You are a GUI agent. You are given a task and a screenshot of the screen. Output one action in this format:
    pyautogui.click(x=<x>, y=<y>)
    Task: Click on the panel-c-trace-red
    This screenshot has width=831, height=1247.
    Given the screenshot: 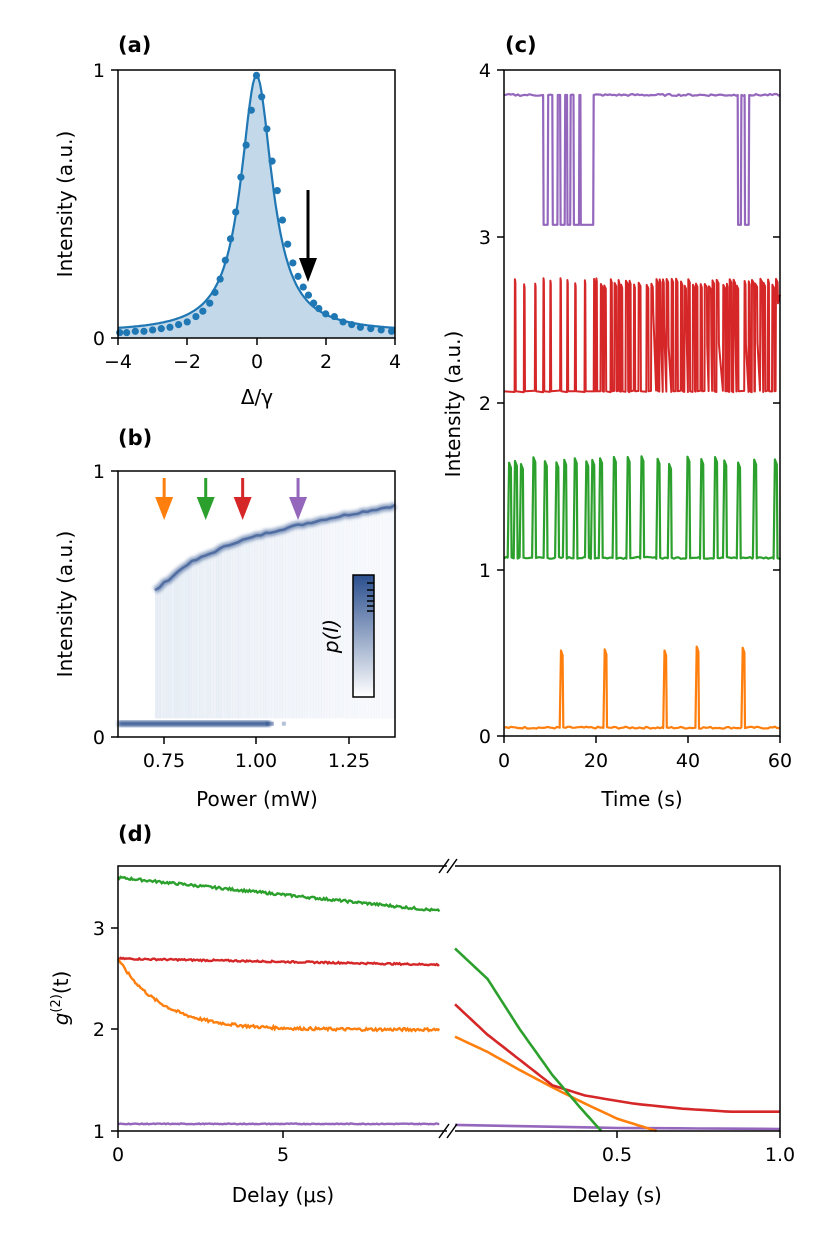 What is the action you would take?
    pyautogui.click(x=642, y=335)
    